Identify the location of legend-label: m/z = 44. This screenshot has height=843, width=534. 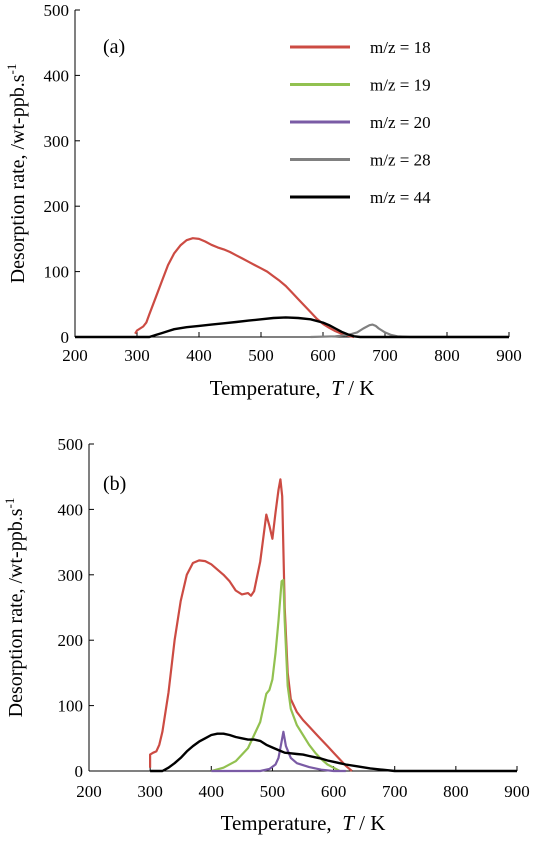
(400, 197).